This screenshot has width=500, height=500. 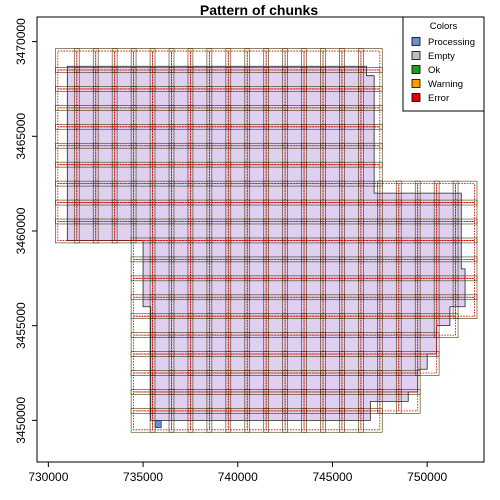 What do you see at coordinates (21, 420) in the screenshot?
I see `y-tick-label: 3450000` at bounding box center [21, 420].